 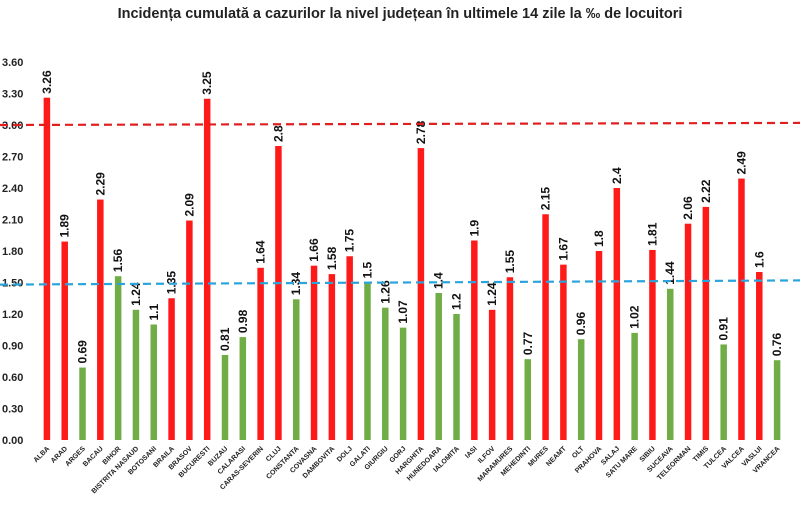 I want to click on data-label: 2.15, so click(x=546, y=199).